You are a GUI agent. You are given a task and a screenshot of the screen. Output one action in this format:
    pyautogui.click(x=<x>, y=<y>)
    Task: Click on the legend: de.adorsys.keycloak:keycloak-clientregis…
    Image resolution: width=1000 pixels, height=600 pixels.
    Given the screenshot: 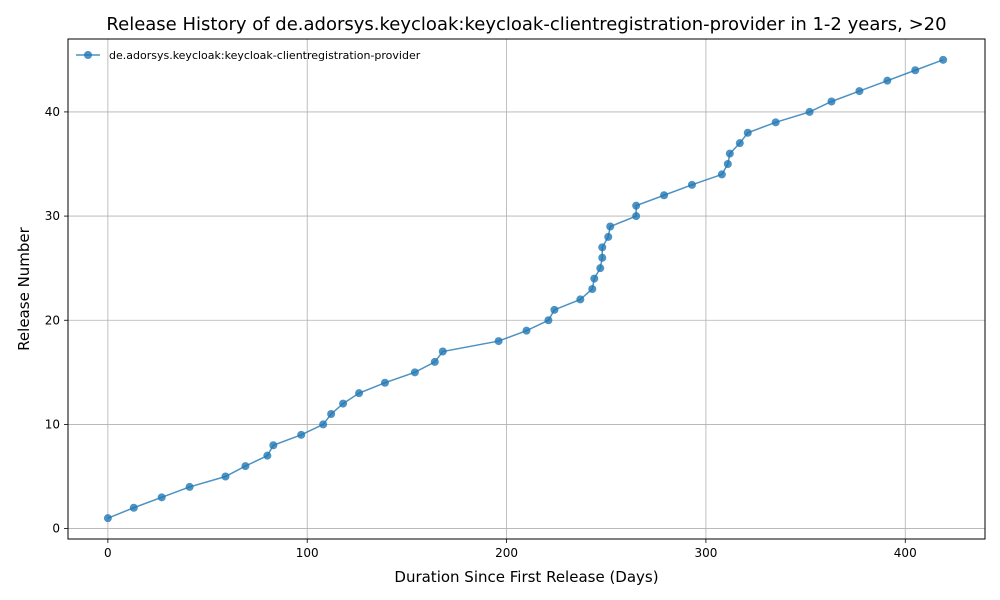 What is the action you would take?
    pyautogui.click(x=248, y=55)
    